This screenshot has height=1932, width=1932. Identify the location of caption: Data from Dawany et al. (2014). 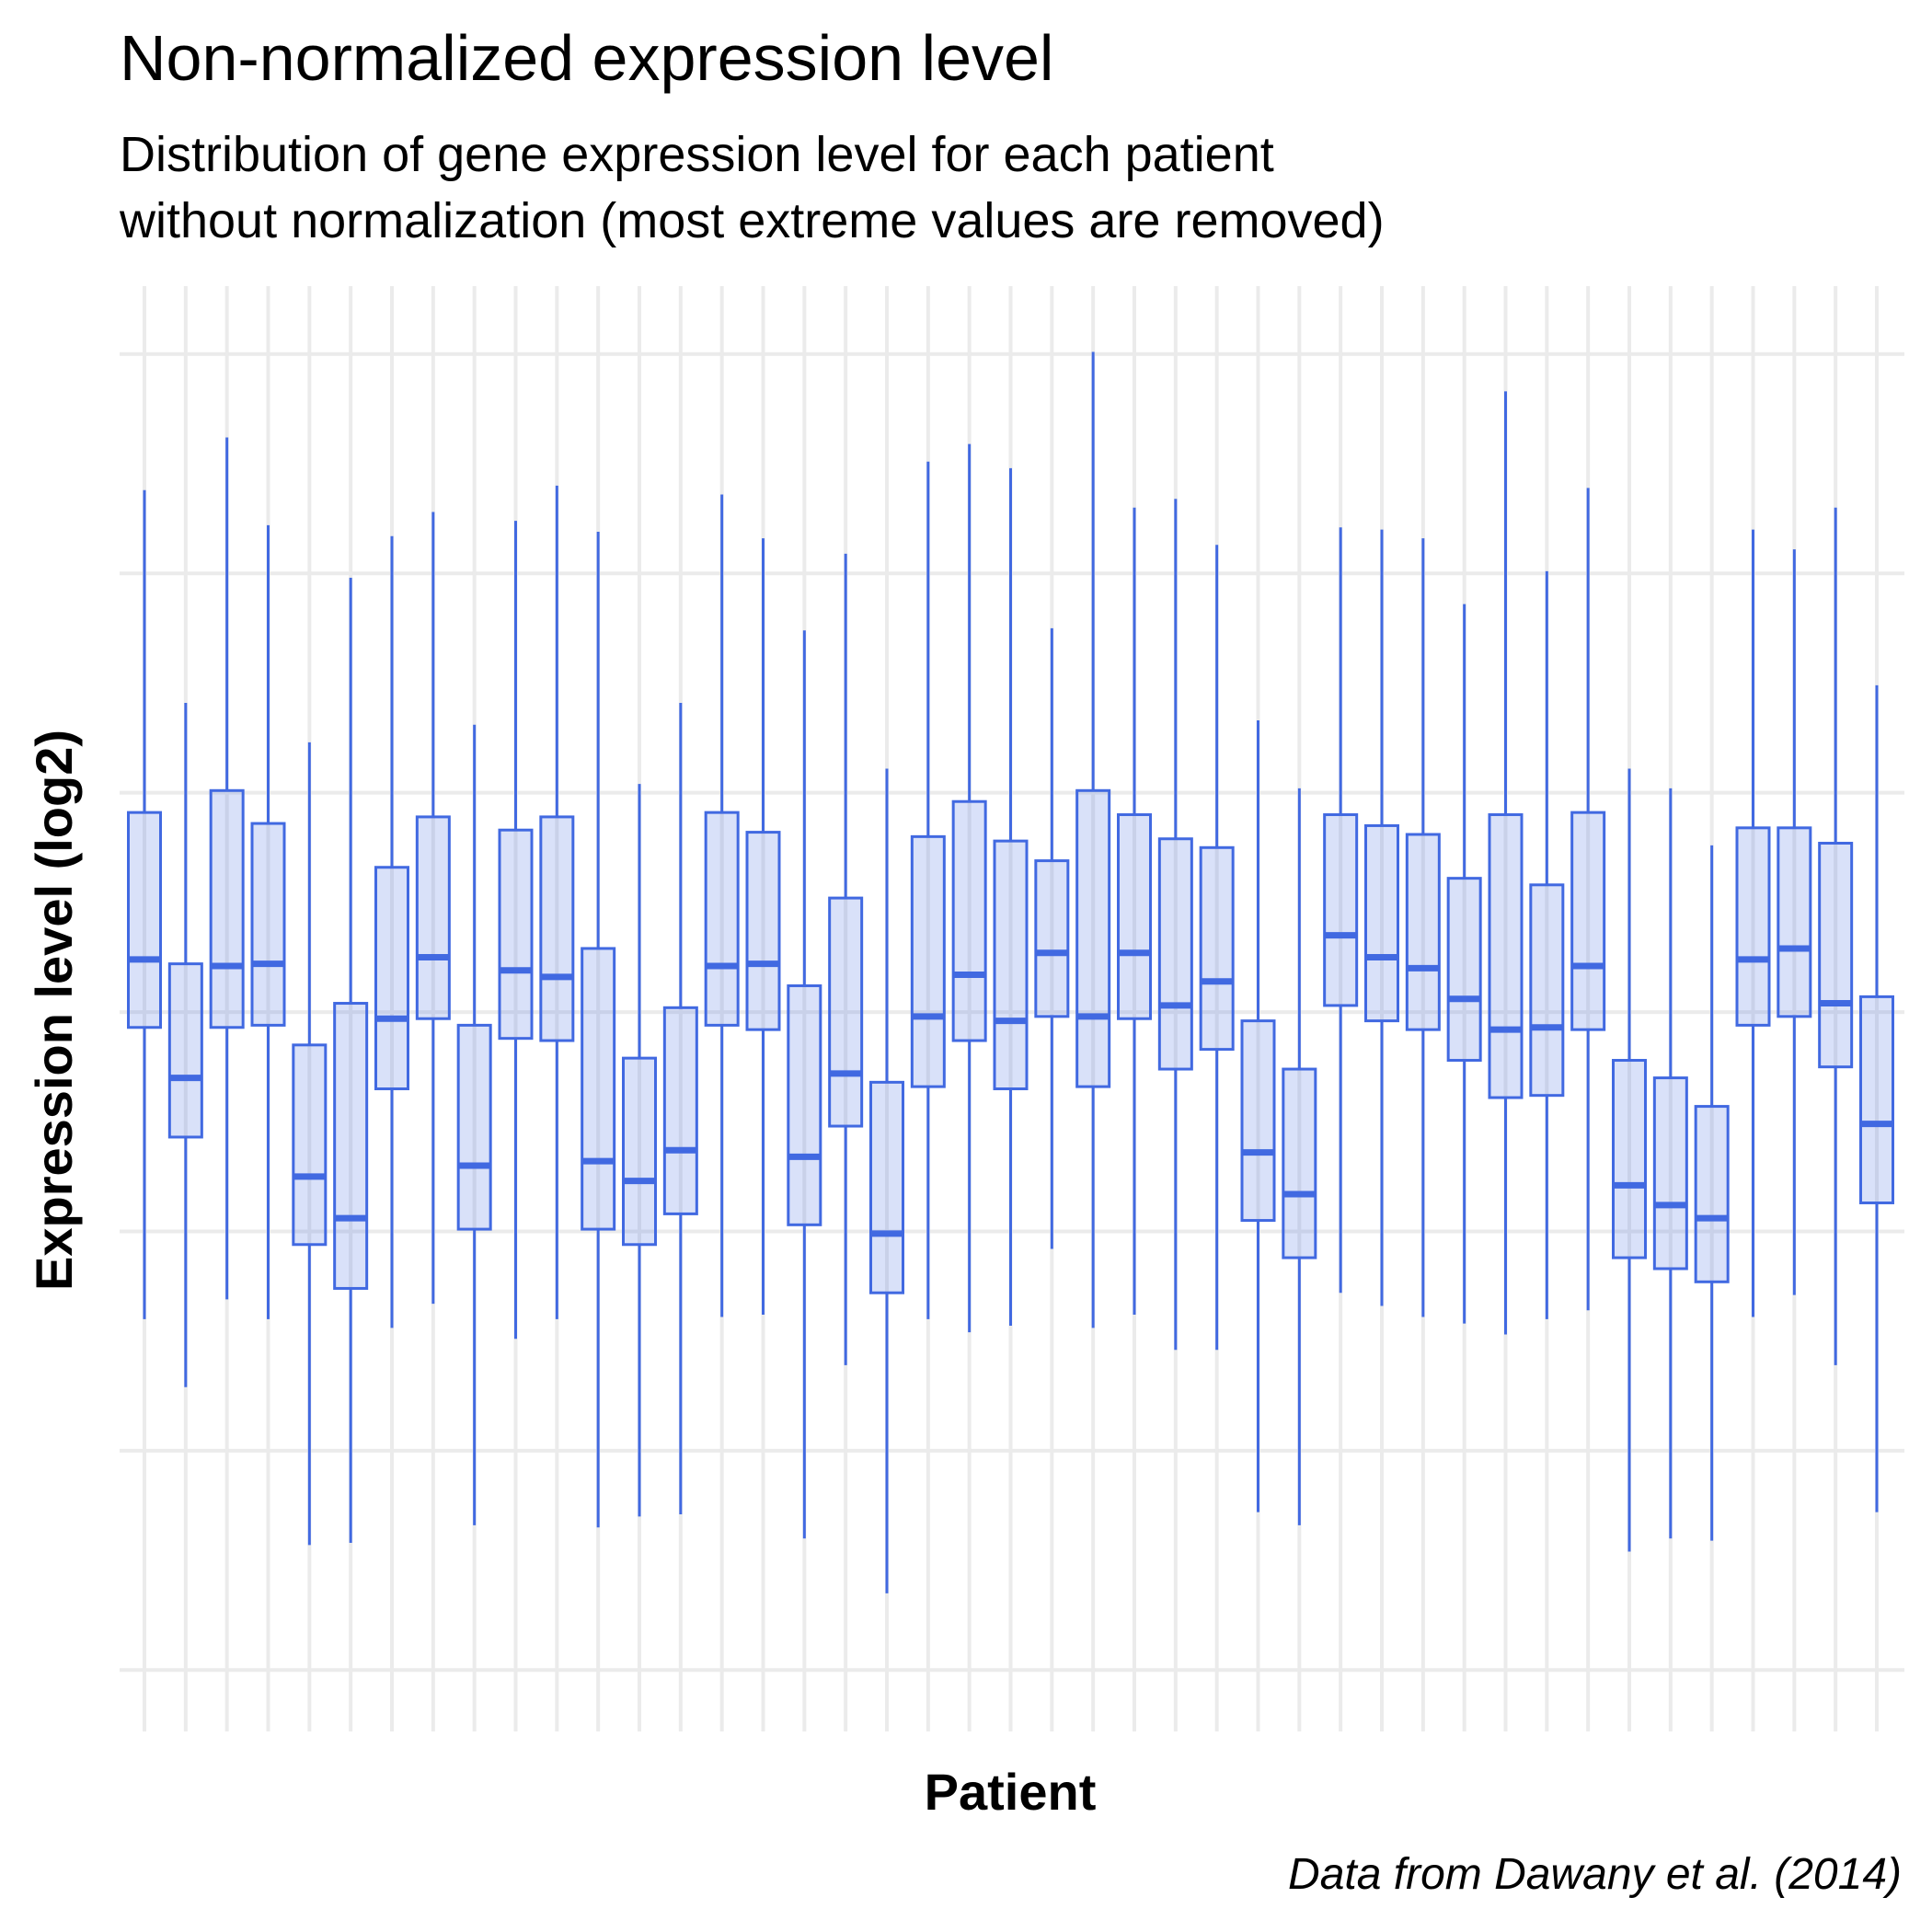
(1595, 1874).